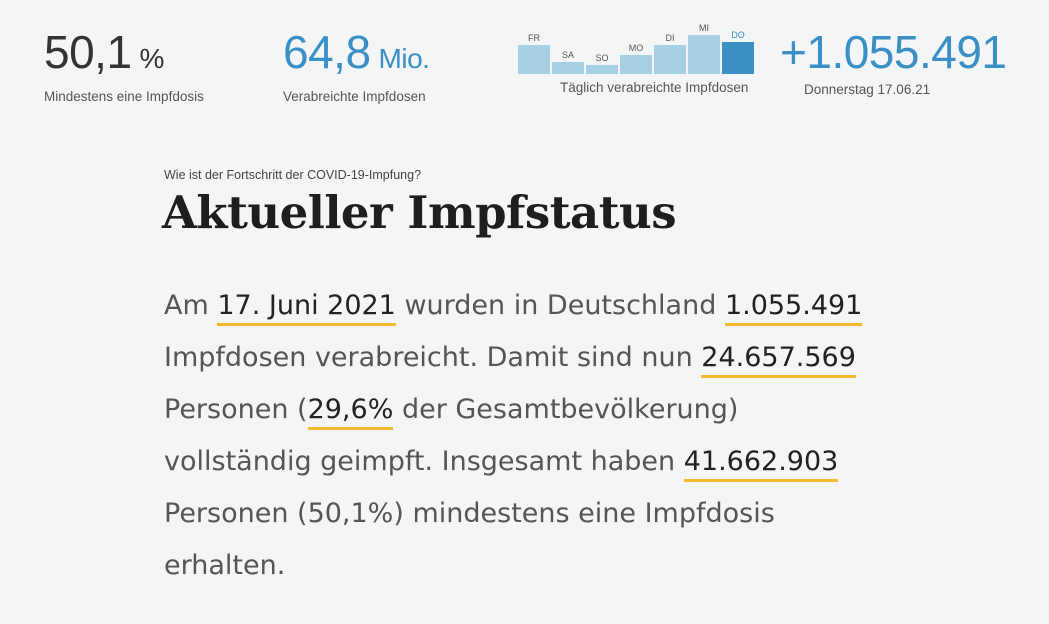  I want to click on daily-bar-label-mi: MI, so click(704, 28).